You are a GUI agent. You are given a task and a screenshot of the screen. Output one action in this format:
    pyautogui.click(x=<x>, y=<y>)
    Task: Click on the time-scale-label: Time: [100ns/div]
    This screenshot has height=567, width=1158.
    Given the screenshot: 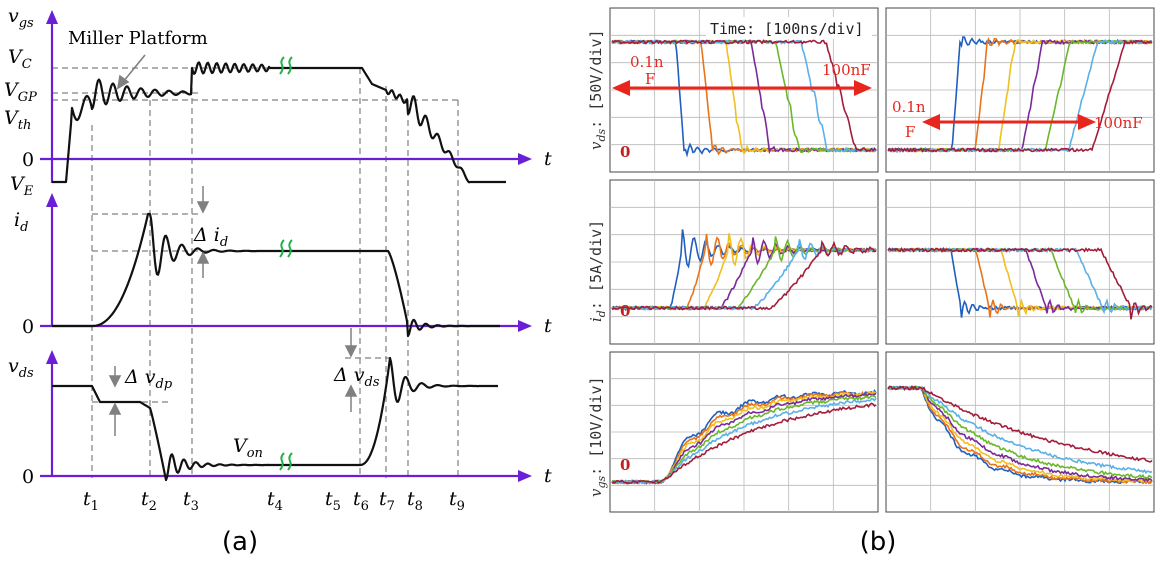 What is the action you would take?
    pyautogui.click(x=787, y=29)
    